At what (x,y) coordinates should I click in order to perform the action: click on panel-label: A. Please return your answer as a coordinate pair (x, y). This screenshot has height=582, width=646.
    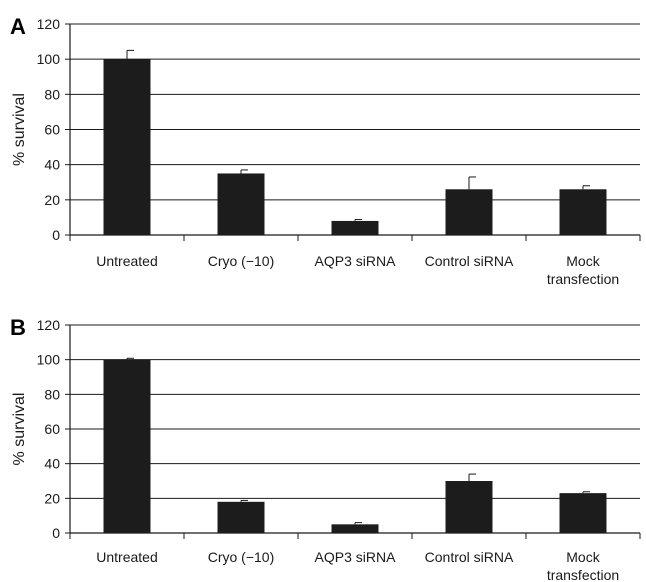
    Looking at the image, I should click on (18, 26).